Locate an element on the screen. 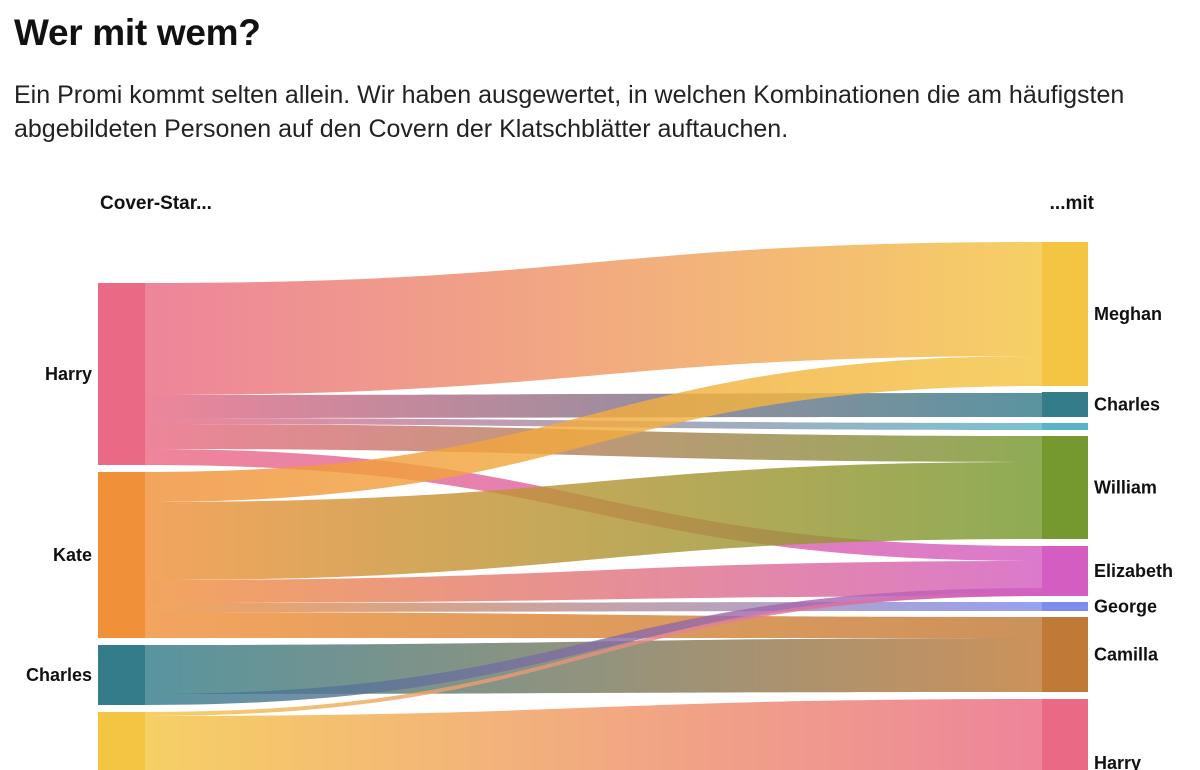  right-column-heading: ...mit is located at coordinates (1072, 203).